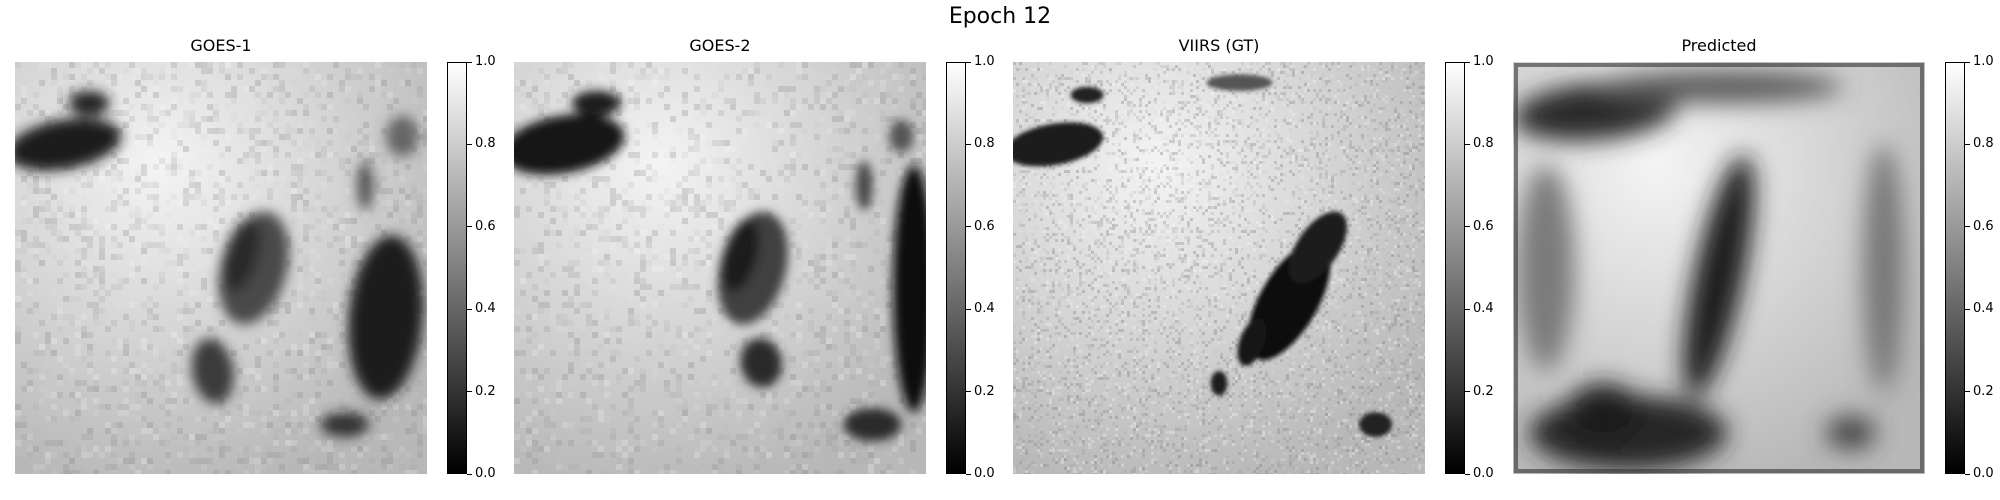 Image resolution: width=2000 pixels, height=500 pixels. What do you see at coordinates (720, 45) in the screenshot?
I see `panel-title-2: GOES-2` at bounding box center [720, 45].